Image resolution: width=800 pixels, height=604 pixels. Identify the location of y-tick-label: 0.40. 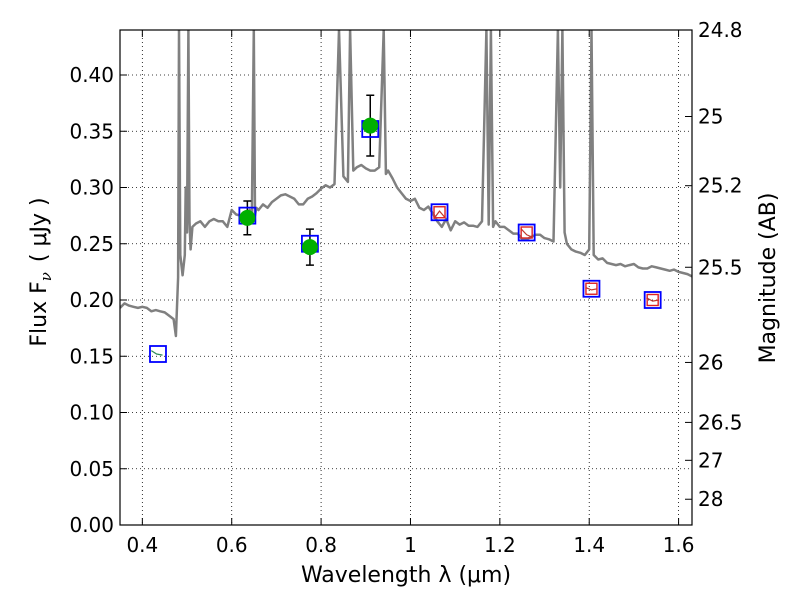
(91, 75).